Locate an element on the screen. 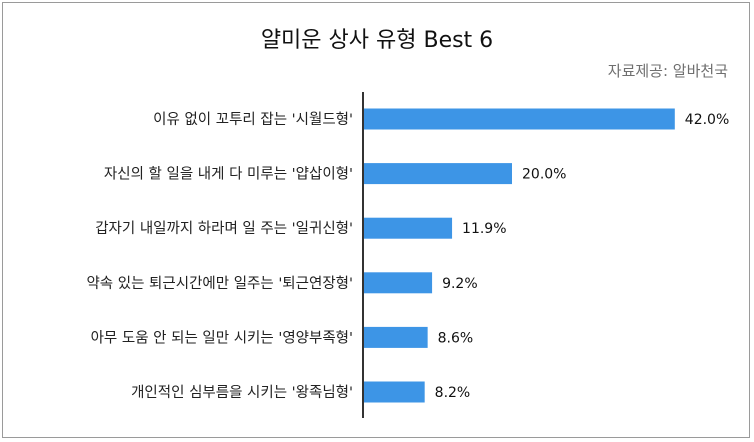 The height and width of the screenshot is (442, 754). data-label: 20.0% is located at coordinates (544, 175).